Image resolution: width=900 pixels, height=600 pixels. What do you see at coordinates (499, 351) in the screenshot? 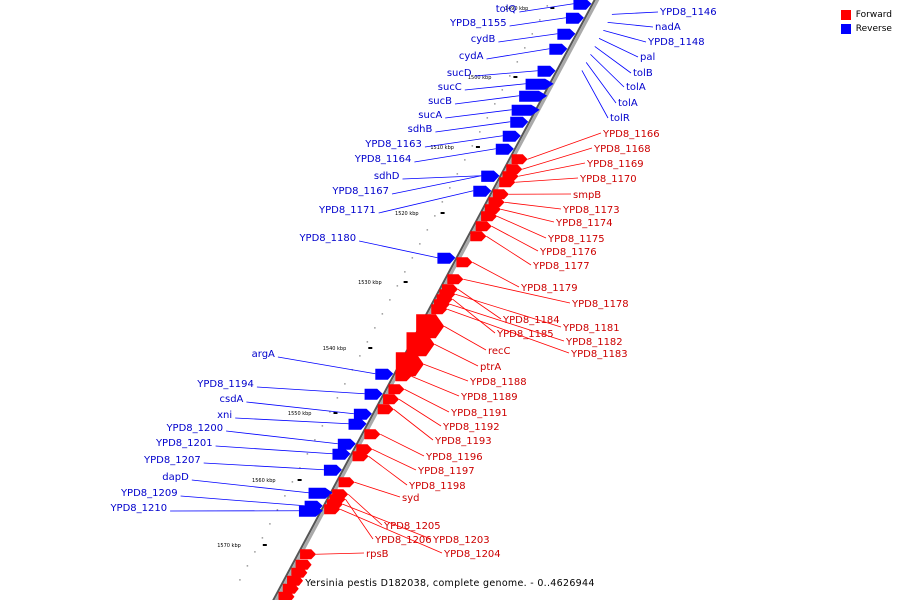
I see `forward-gene-label: recC` at bounding box center [499, 351].